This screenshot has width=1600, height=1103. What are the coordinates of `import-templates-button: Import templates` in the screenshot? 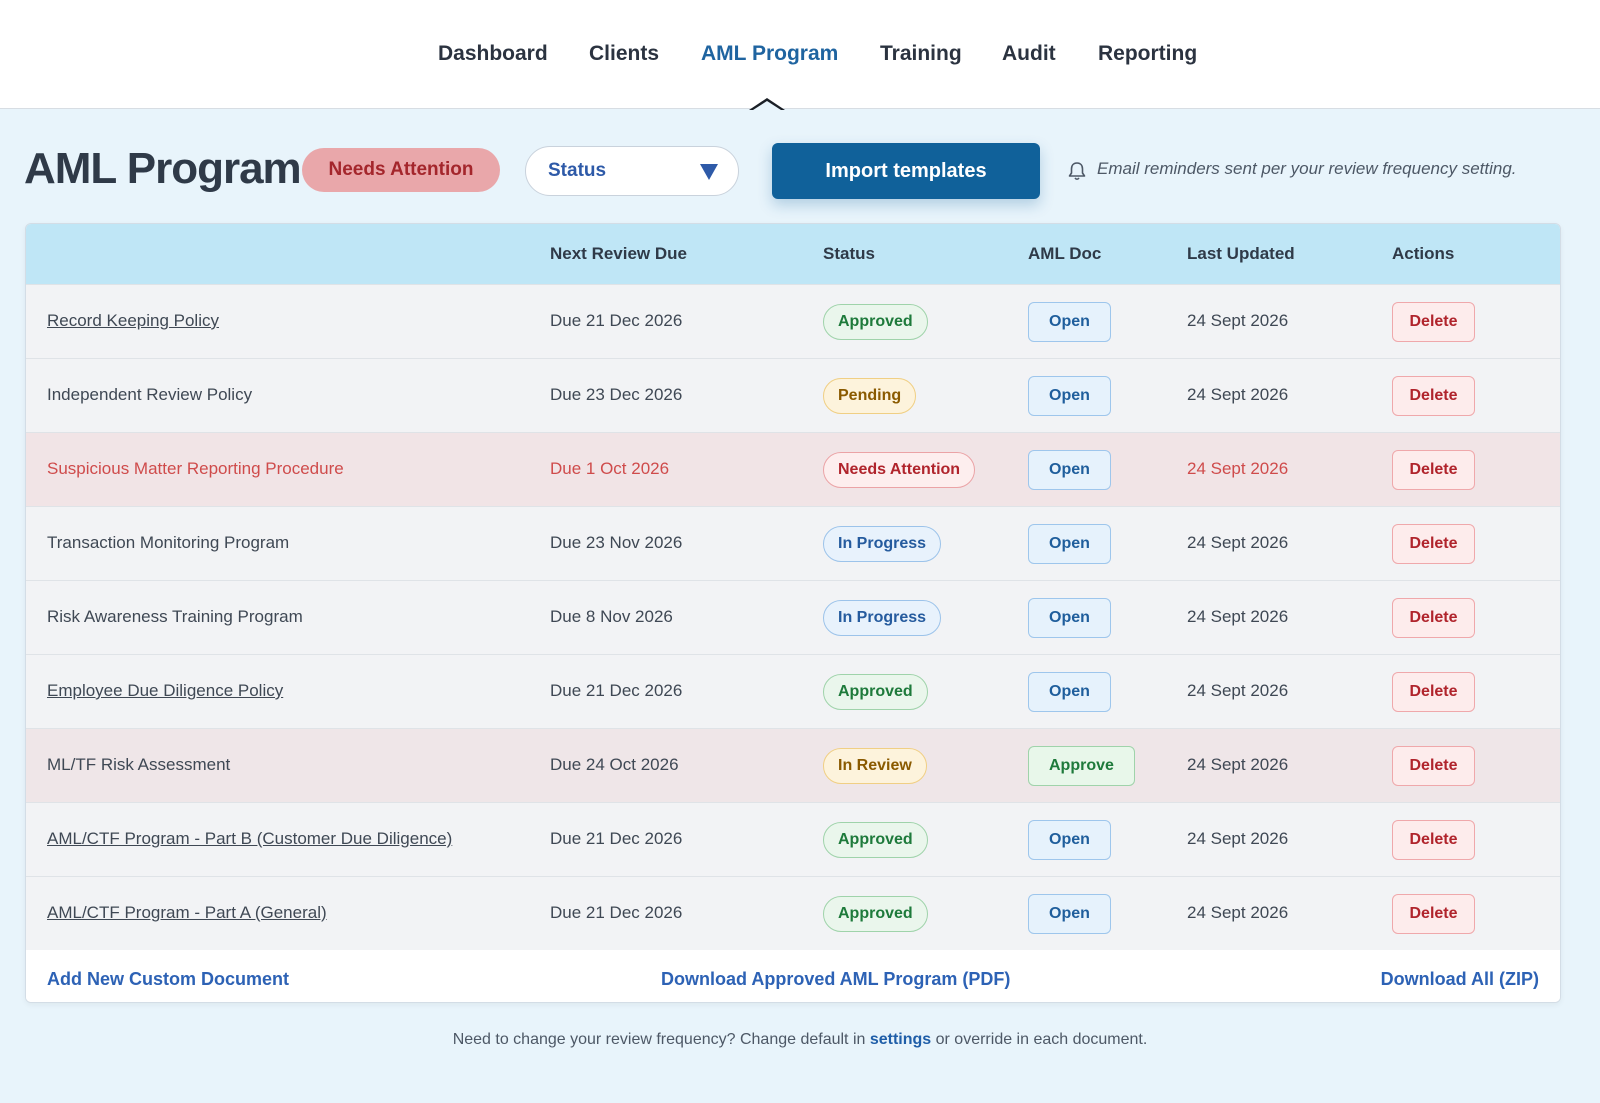 It's located at (906, 171).